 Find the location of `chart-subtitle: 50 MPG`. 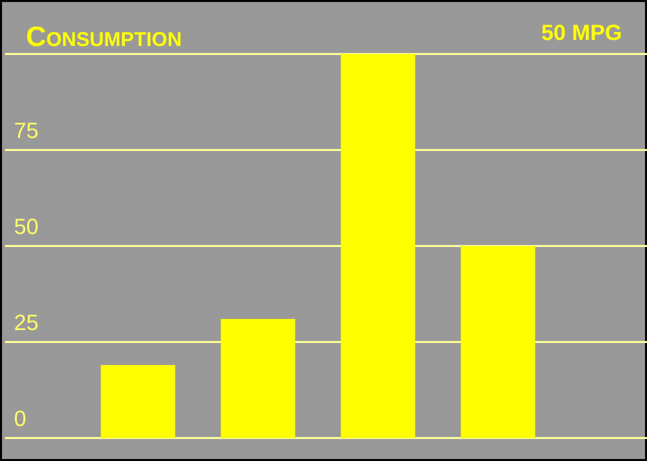

chart-subtitle: 50 MPG is located at coordinates (581, 32).